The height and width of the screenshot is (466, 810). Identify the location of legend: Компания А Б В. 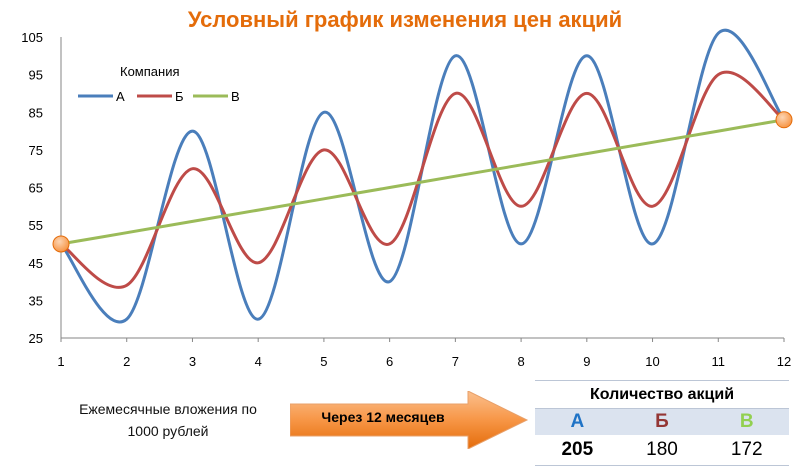
(159, 84).